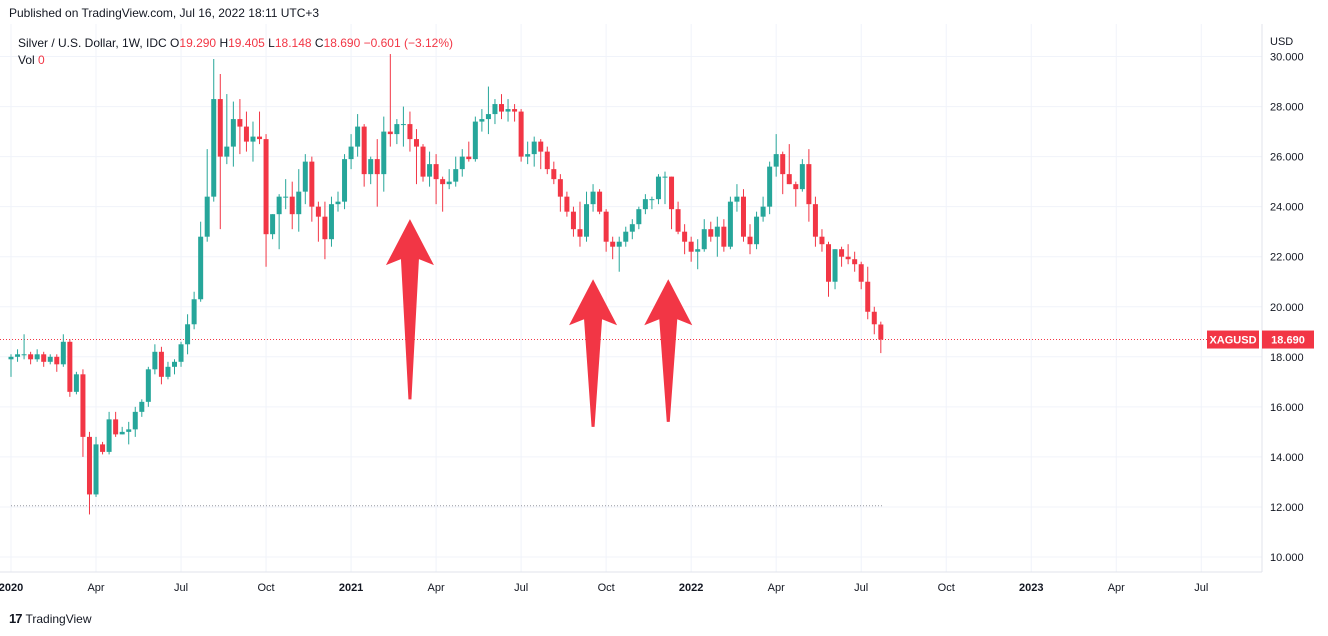 Image resolution: width=1328 pixels, height=636 pixels. Describe the element at coordinates (26, 60) in the screenshot. I see `vol-label: Vol` at that location.